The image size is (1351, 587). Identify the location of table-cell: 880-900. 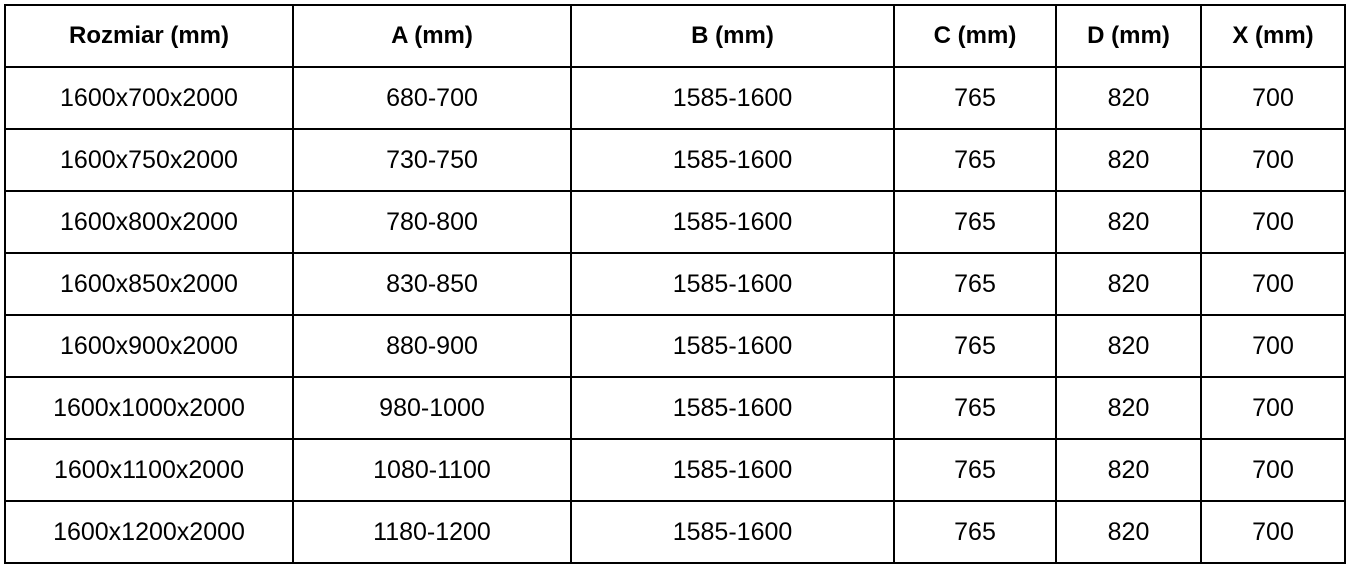
(432, 346).